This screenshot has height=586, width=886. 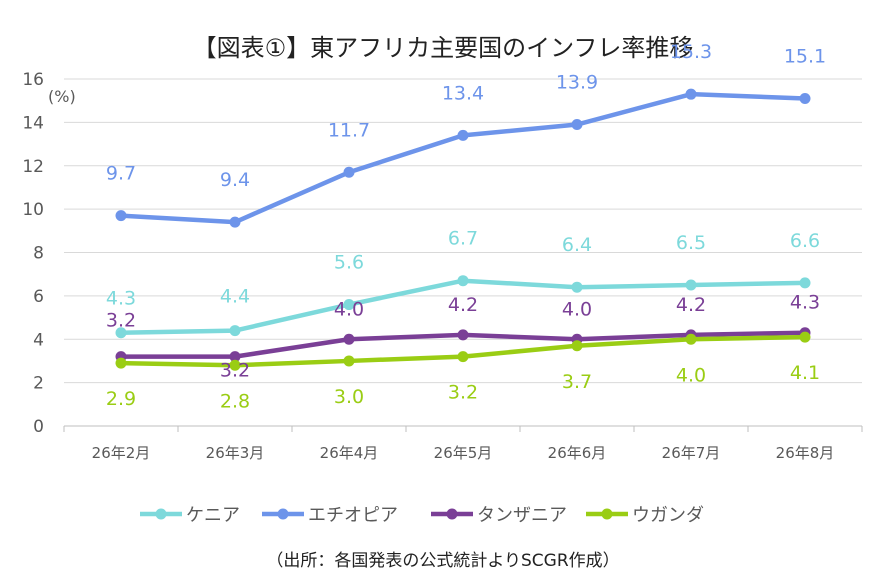 I want to click on data-label: 3.0, so click(x=349, y=397).